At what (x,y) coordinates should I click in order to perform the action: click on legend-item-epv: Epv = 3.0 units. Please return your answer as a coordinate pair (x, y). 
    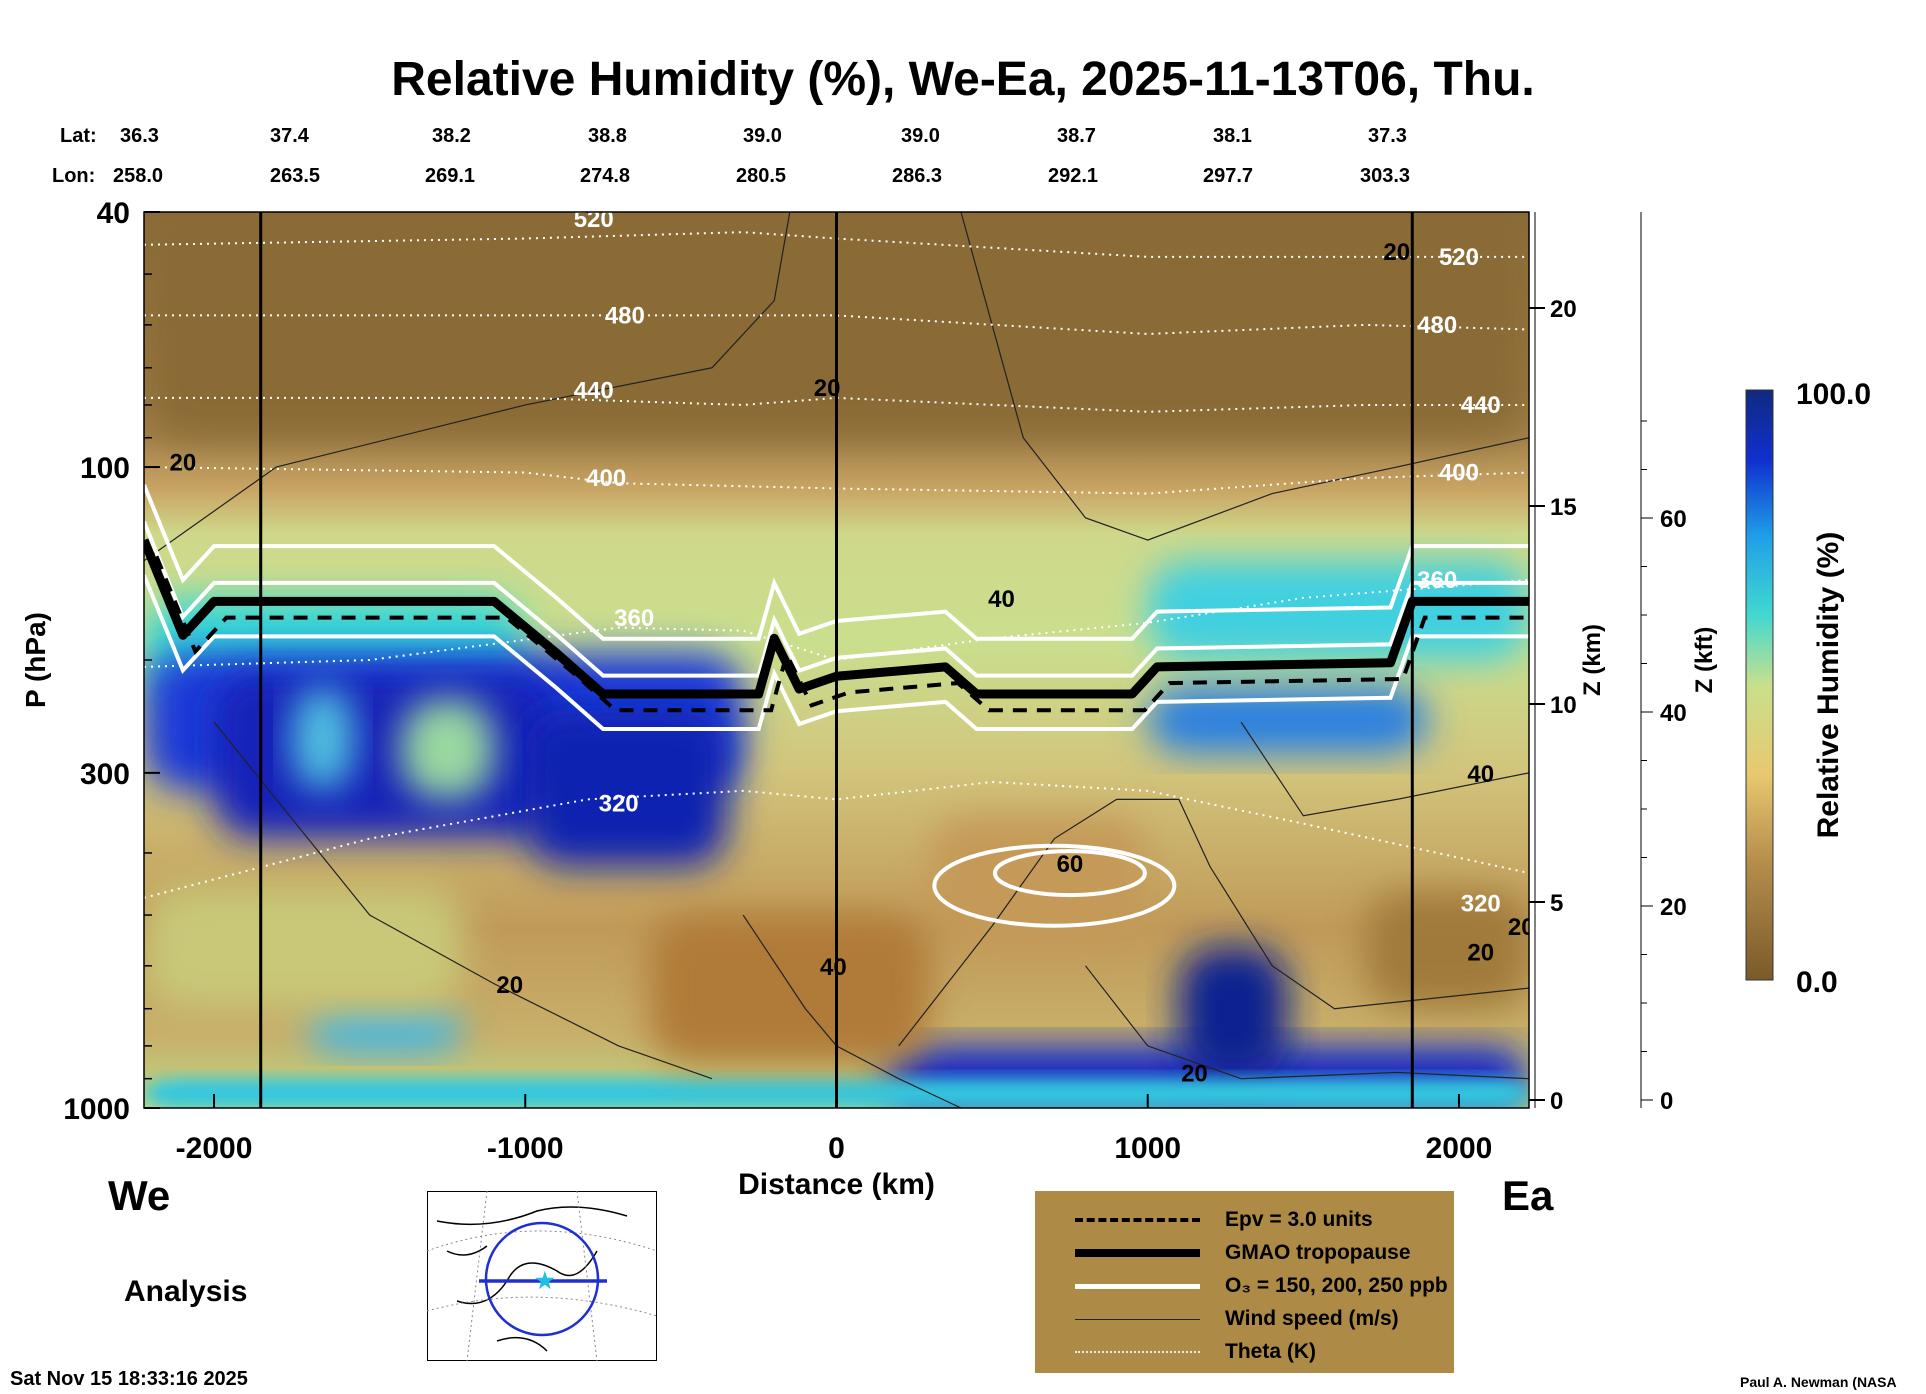
    Looking at the image, I should click on (1224, 1220).